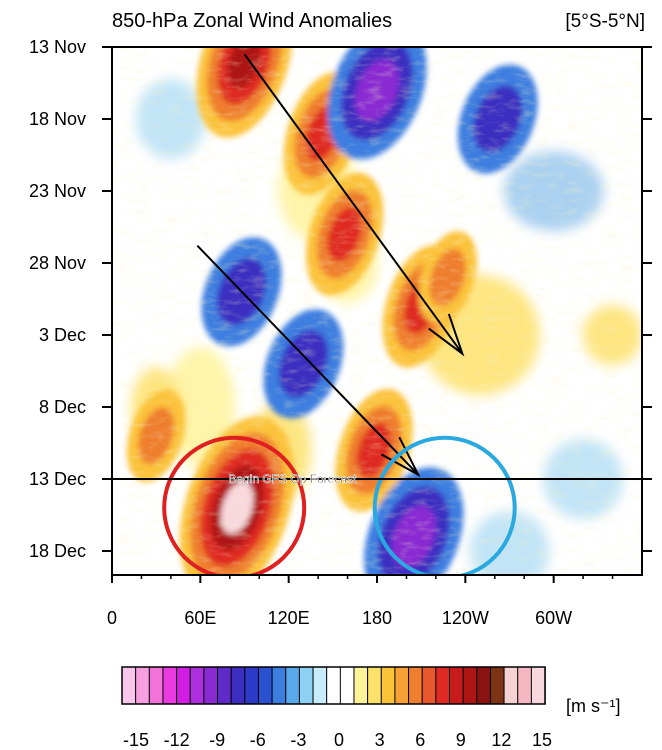  Describe the element at coordinates (380, 740) in the screenshot. I see `colorbar-tick-label: 3` at that location.